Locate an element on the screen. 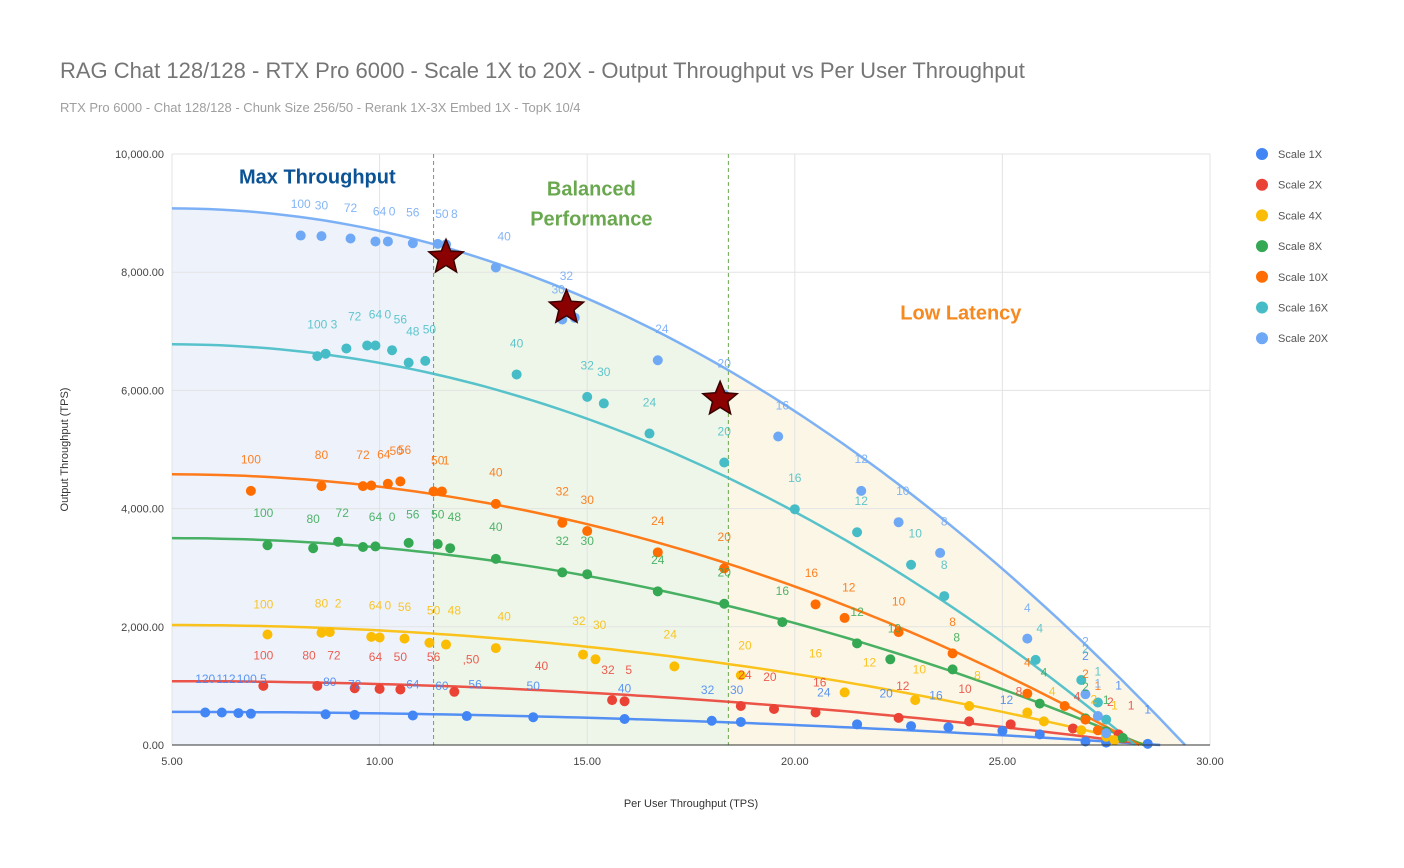 The width and height of the screenshot is (1404, 868). legend-entry: Scale 16X is located at coordinates (1303, 309).